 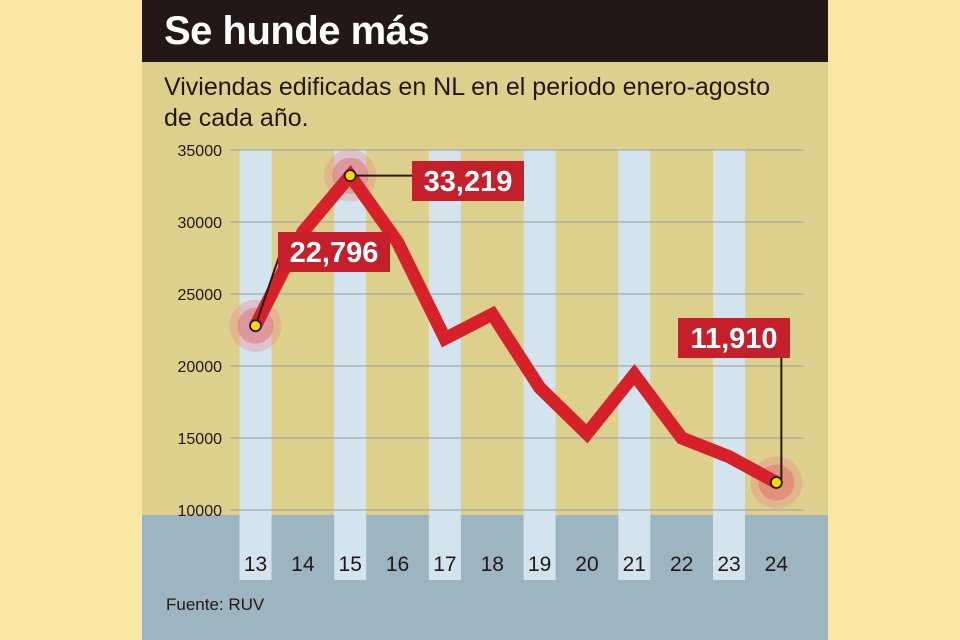 I want to click on x-tick-label: 24, so click(x=777, y=564).